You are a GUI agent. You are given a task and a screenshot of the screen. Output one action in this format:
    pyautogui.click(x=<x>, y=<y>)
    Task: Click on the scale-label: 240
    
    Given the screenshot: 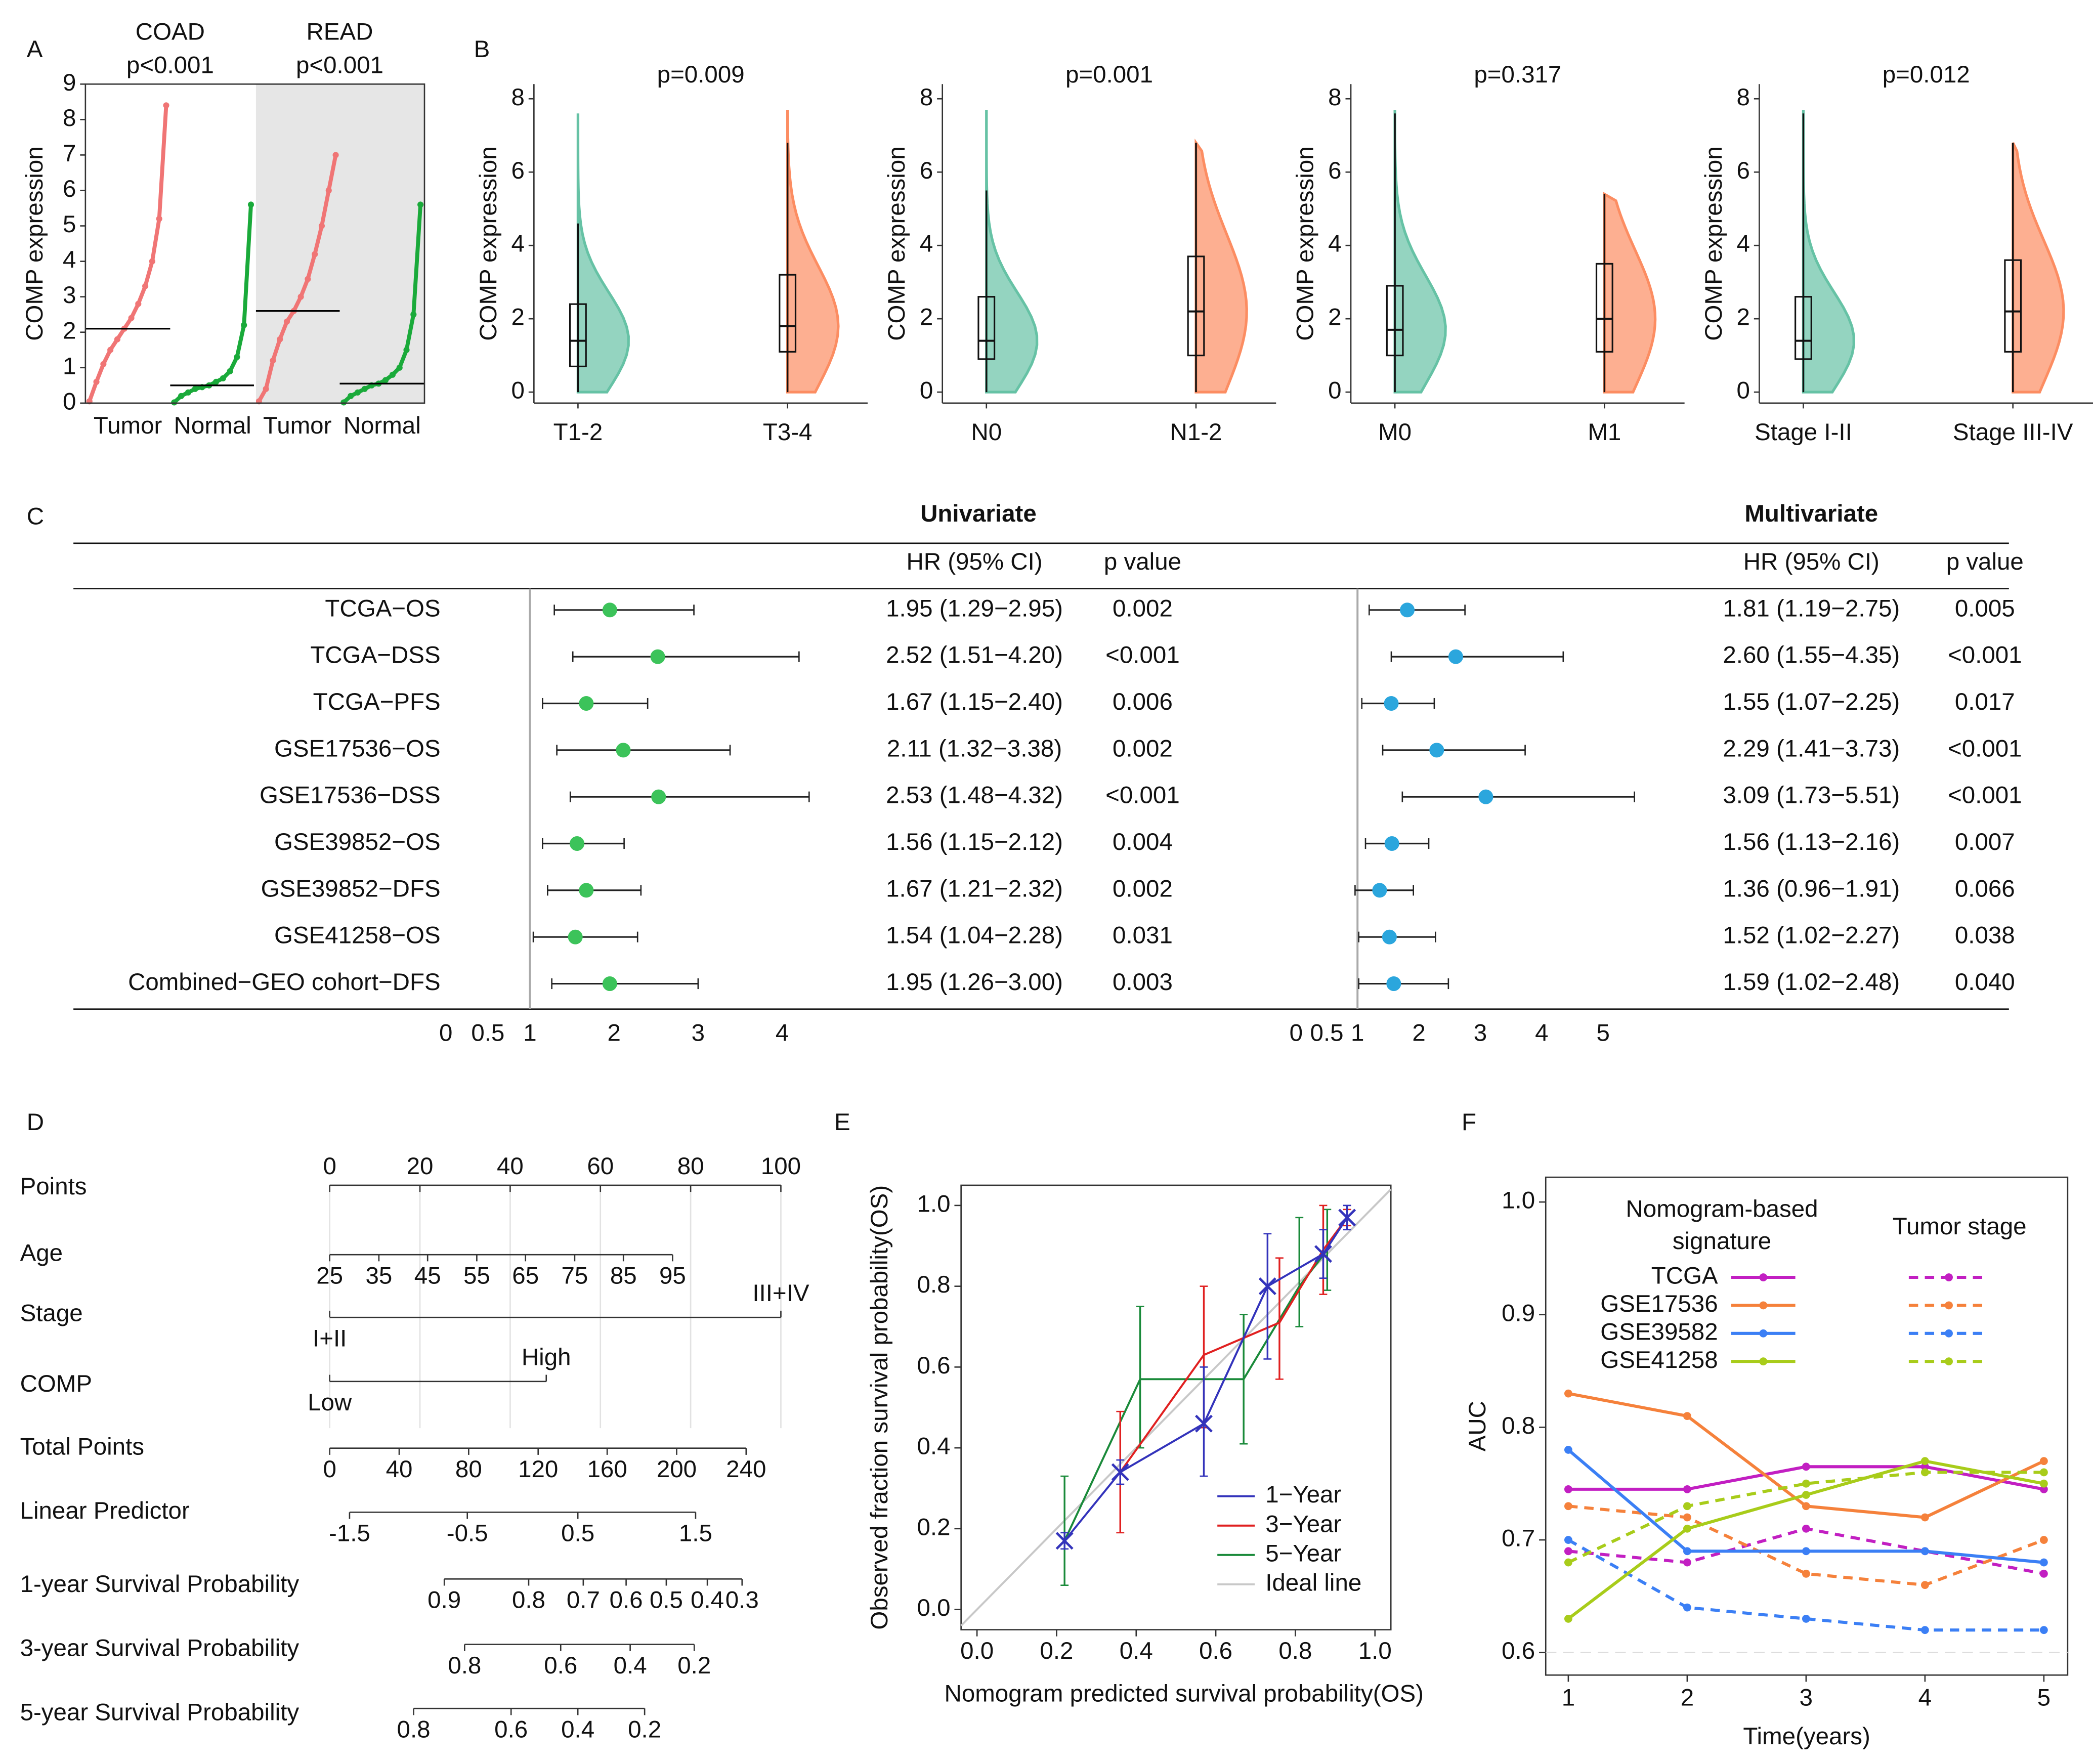 What is the action you would take?
    pyautogui.click(x=746, y=1469)
    